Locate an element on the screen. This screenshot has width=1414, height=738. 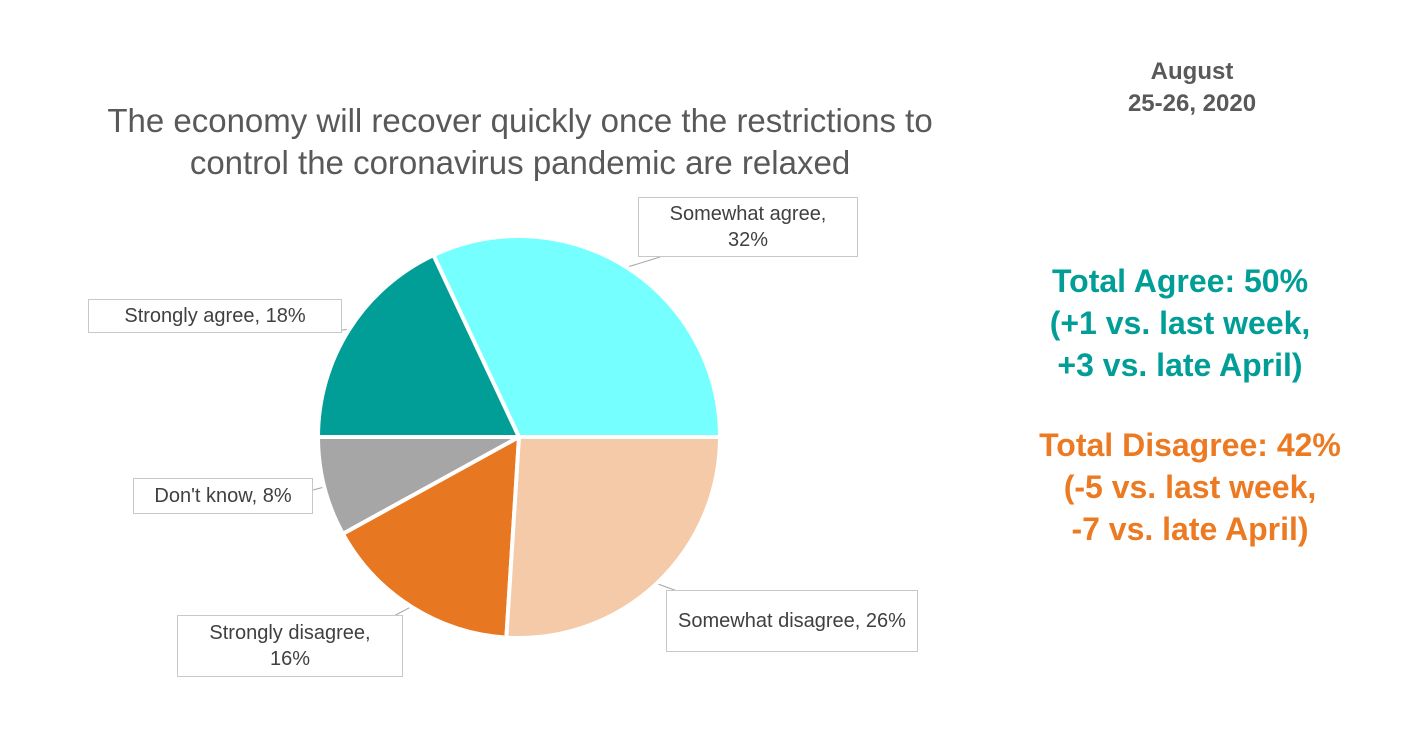
survey-date: August 25-26, 2020 is located at coordinates (1192, 88).